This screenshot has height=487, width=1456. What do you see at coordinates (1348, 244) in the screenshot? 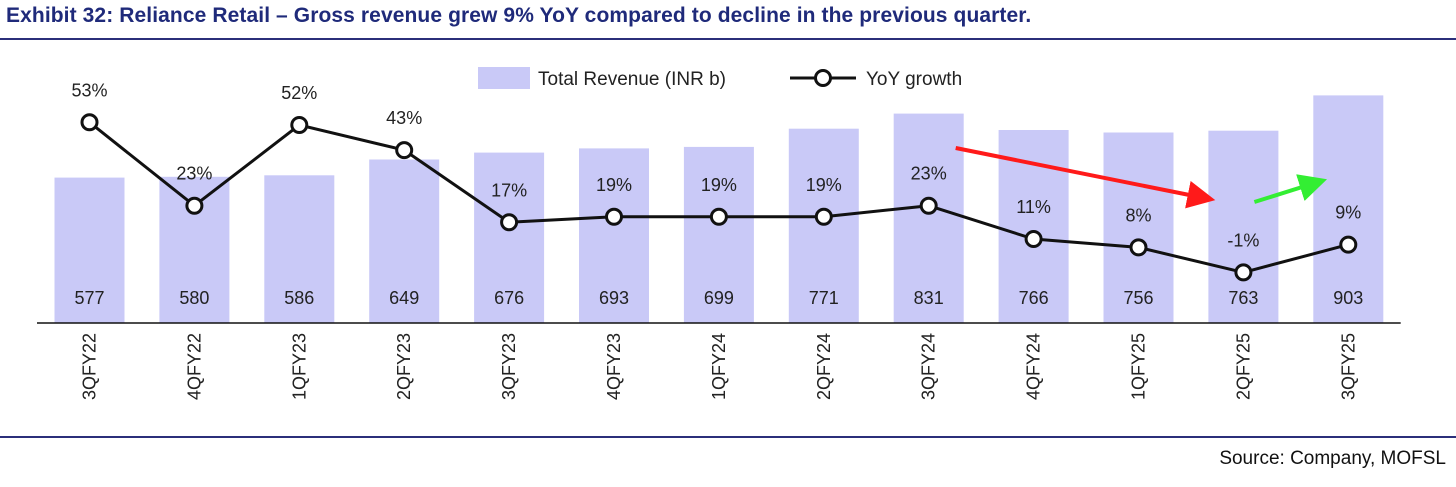
I see `growth-point-3QFY25` at bounding box center [1348, 244].